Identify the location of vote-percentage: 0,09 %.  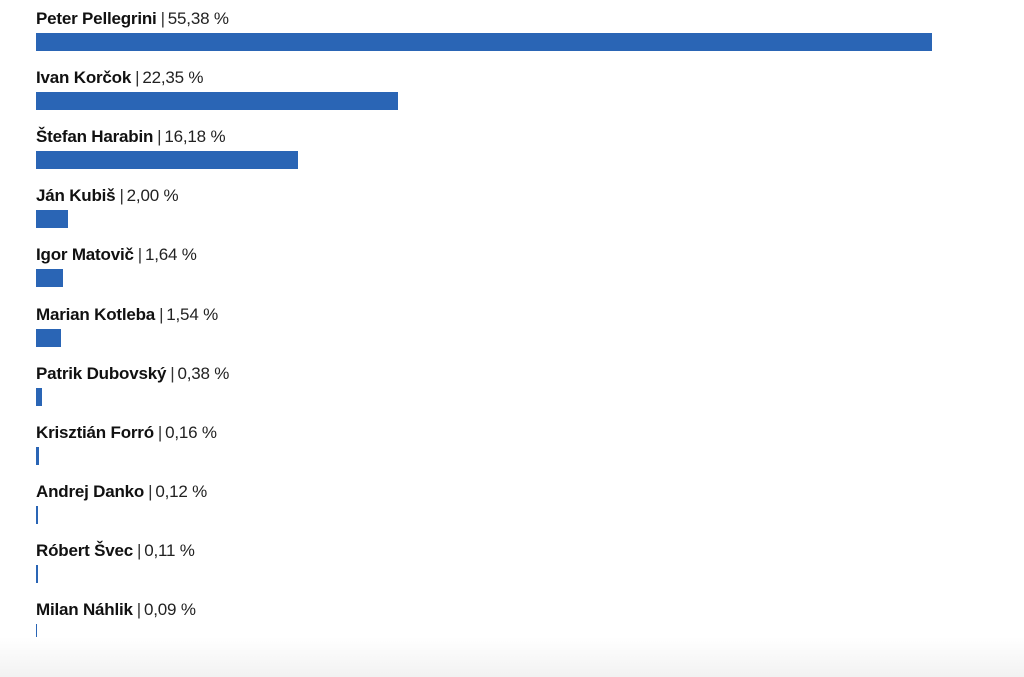
(170, 609).